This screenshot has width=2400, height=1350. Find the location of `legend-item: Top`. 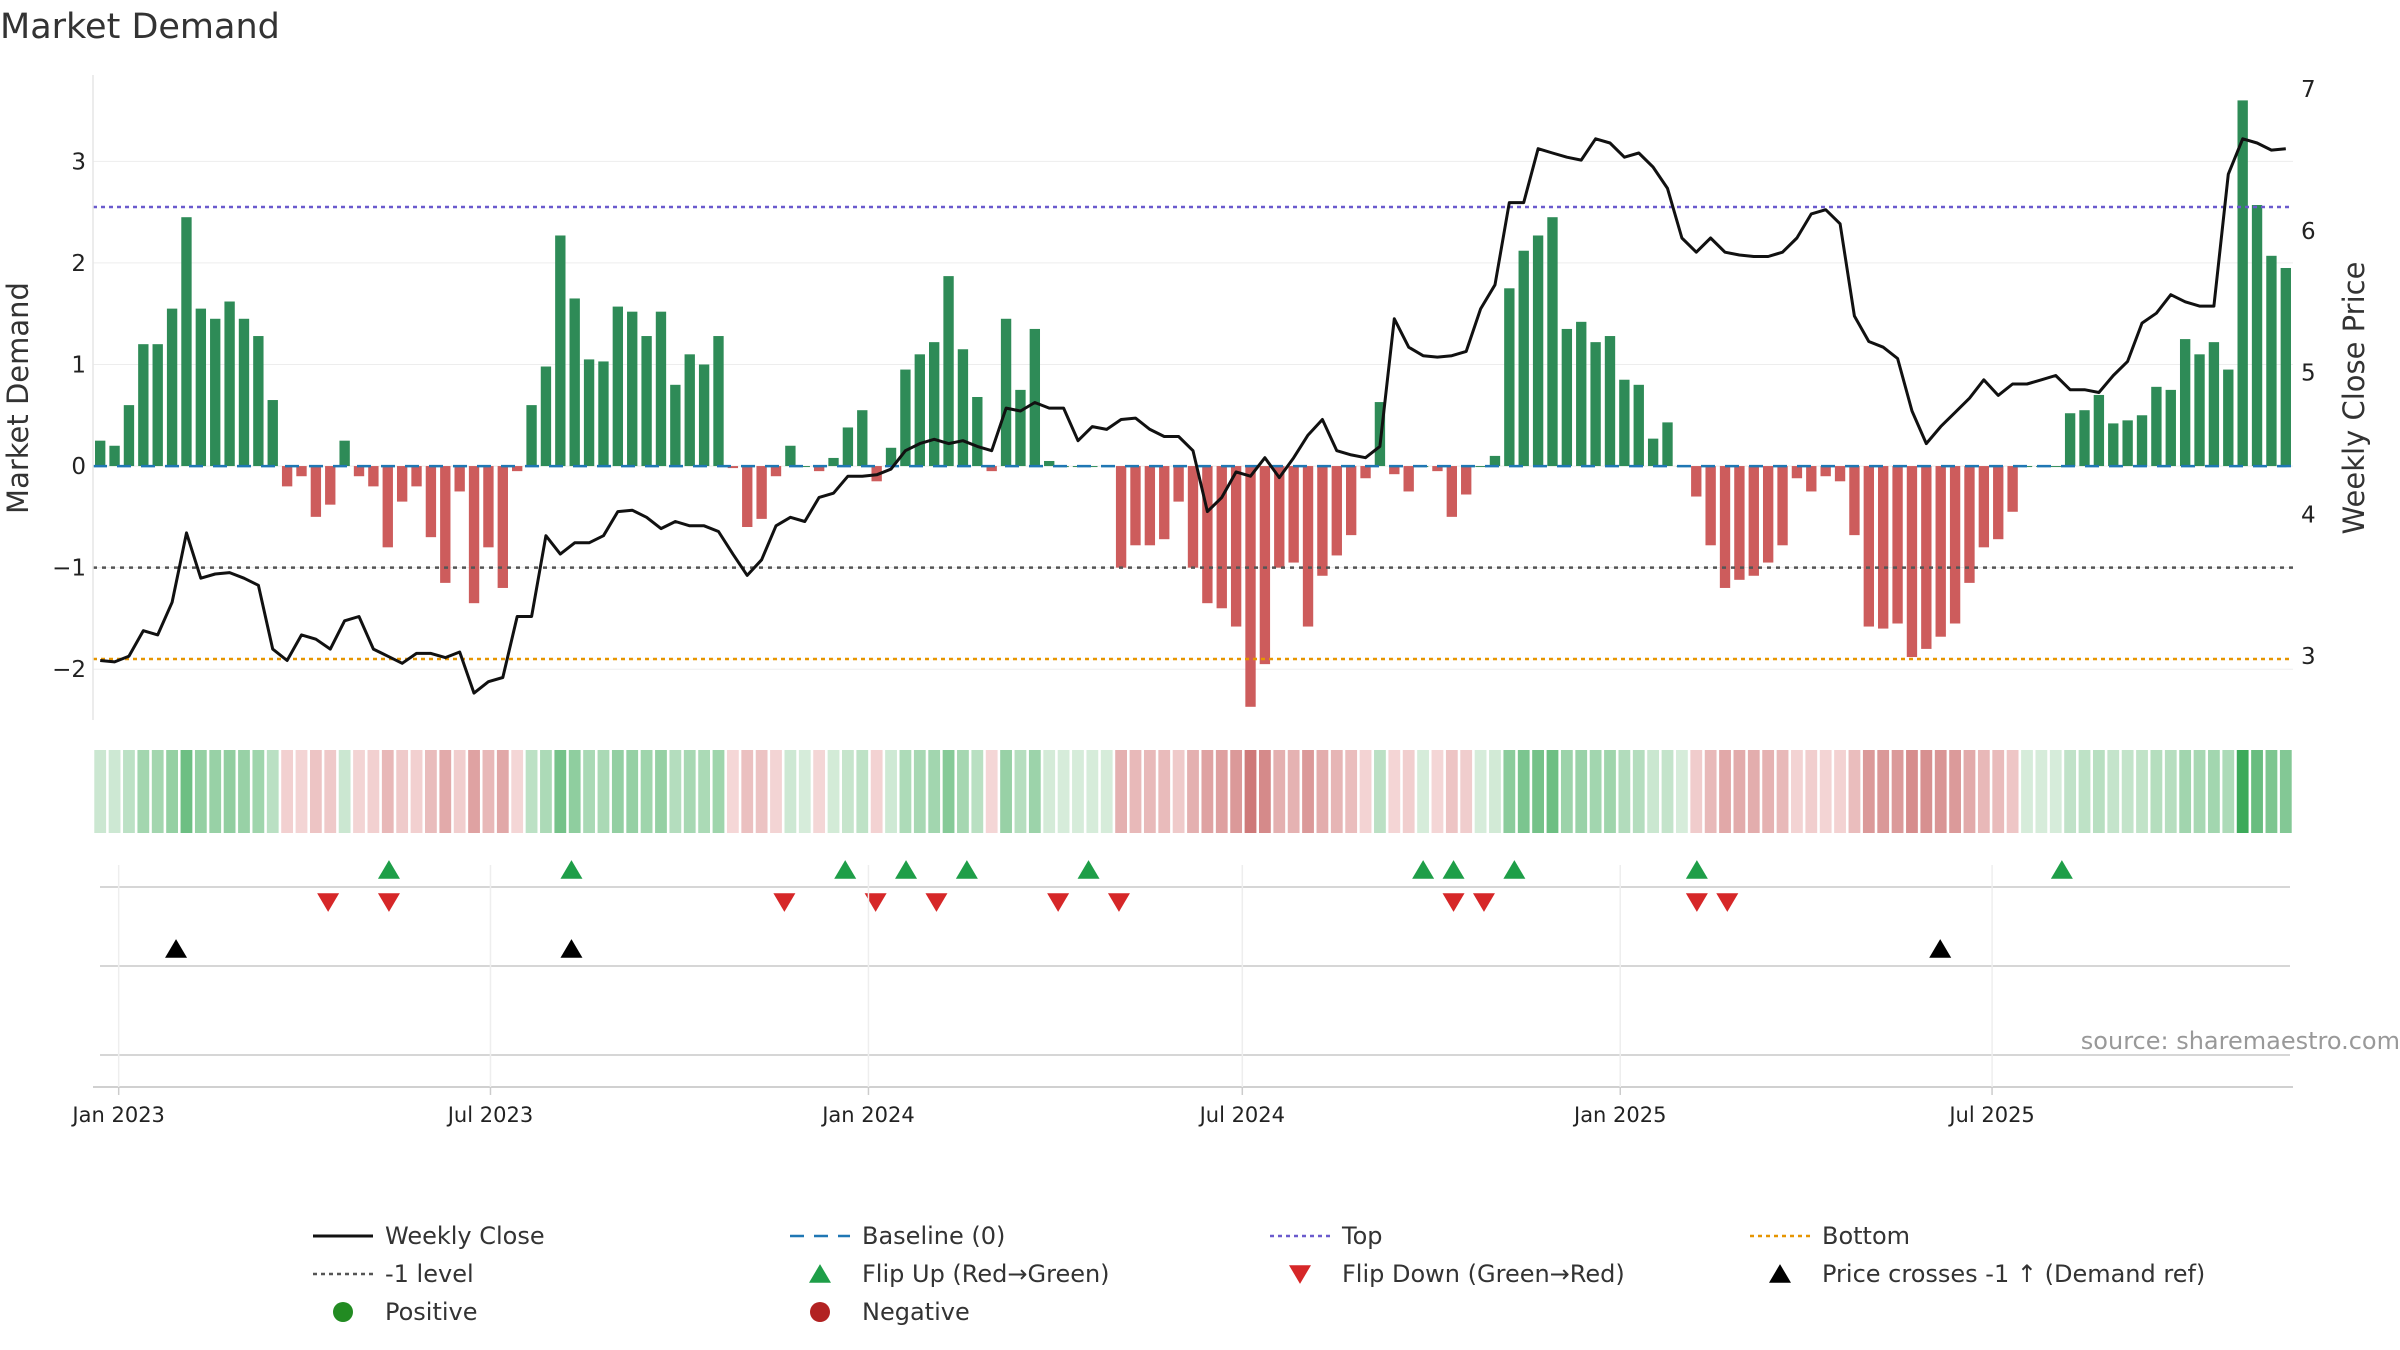

legend-item: Top is located at coordinates (1326, 1236).